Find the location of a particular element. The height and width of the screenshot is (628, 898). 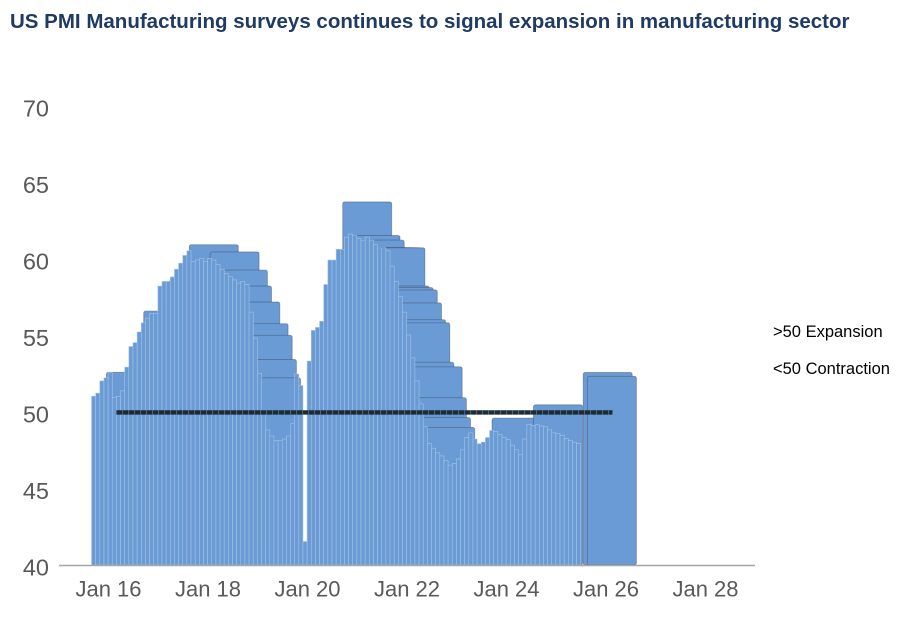

svg-text: 40 is located at coordinates (36, 567).